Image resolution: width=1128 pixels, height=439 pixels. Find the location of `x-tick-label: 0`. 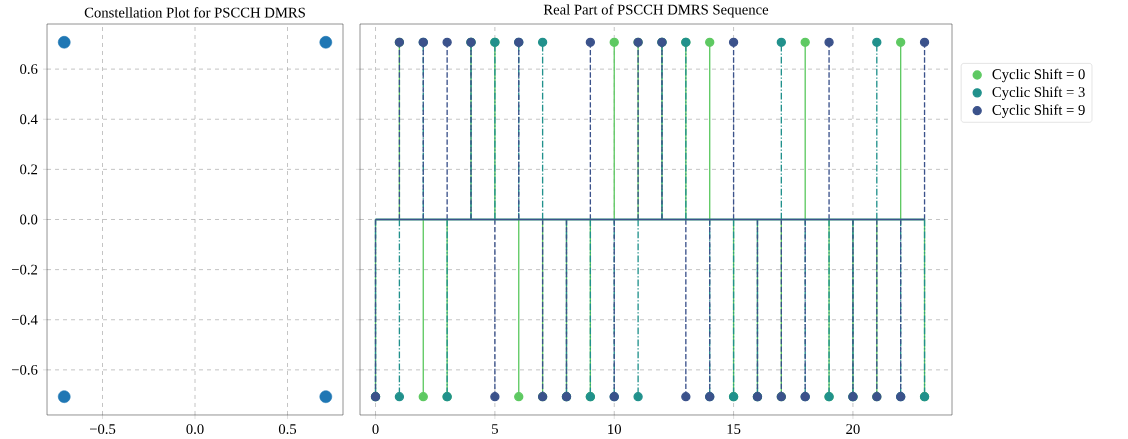

x-tick-label: 0 is located at coordinates (375, 429).